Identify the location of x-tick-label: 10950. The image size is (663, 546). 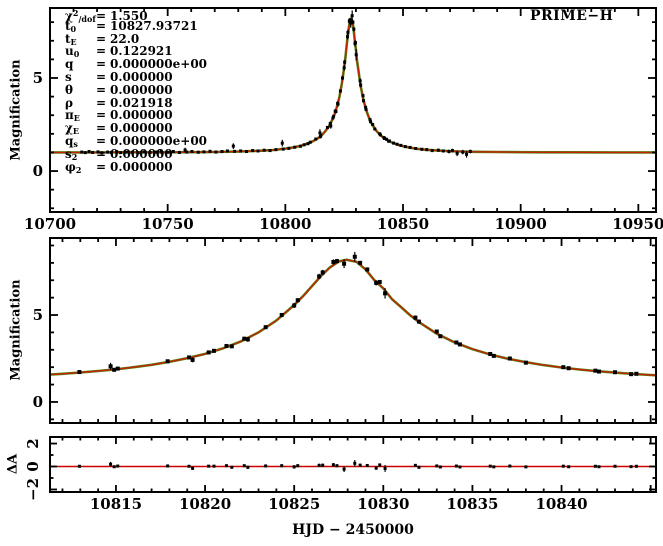
(637, 224).